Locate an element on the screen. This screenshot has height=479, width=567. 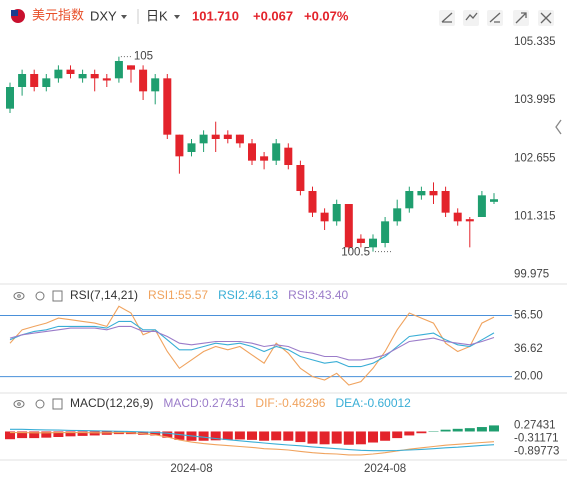
collapse-arrow is located at coordinates (558, 127).